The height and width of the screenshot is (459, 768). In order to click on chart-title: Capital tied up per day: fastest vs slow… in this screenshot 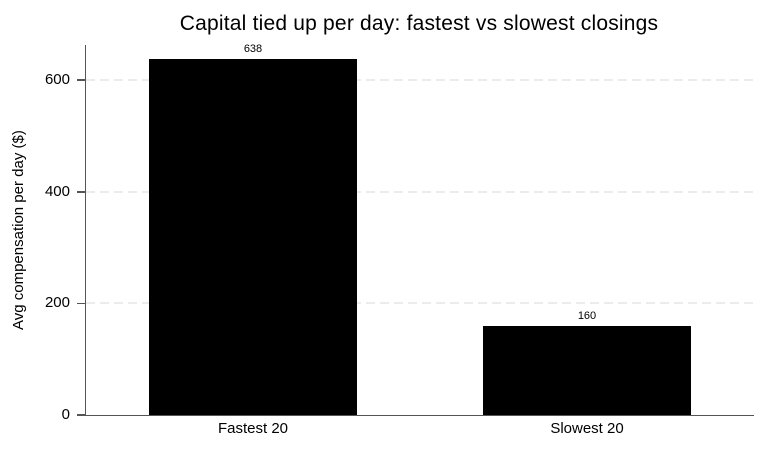, I will do `click(419, 23)`.